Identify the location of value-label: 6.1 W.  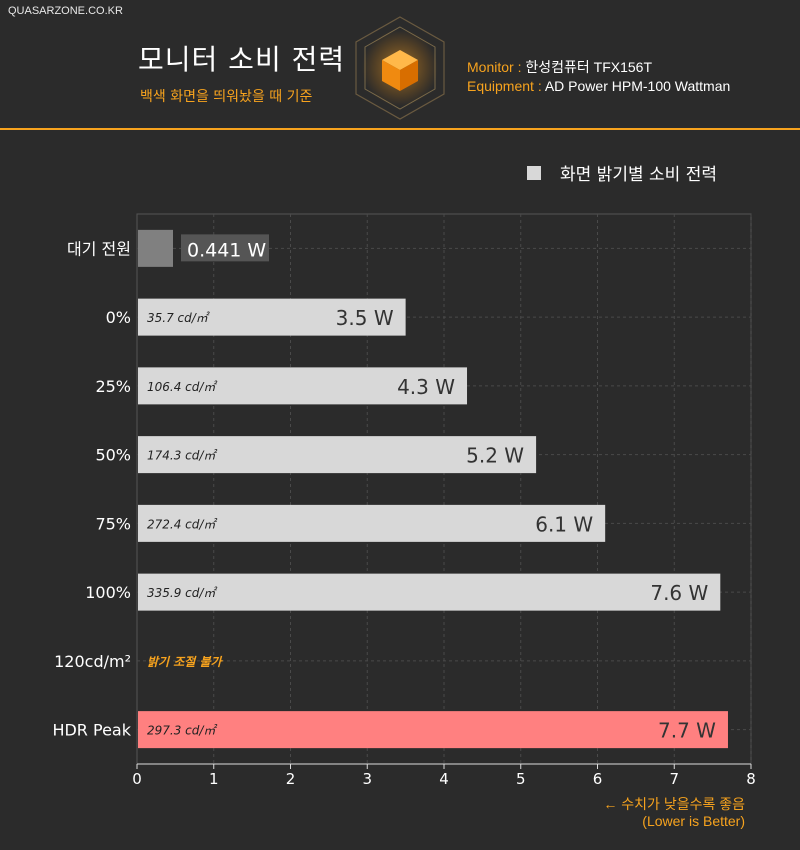
(564, 524).